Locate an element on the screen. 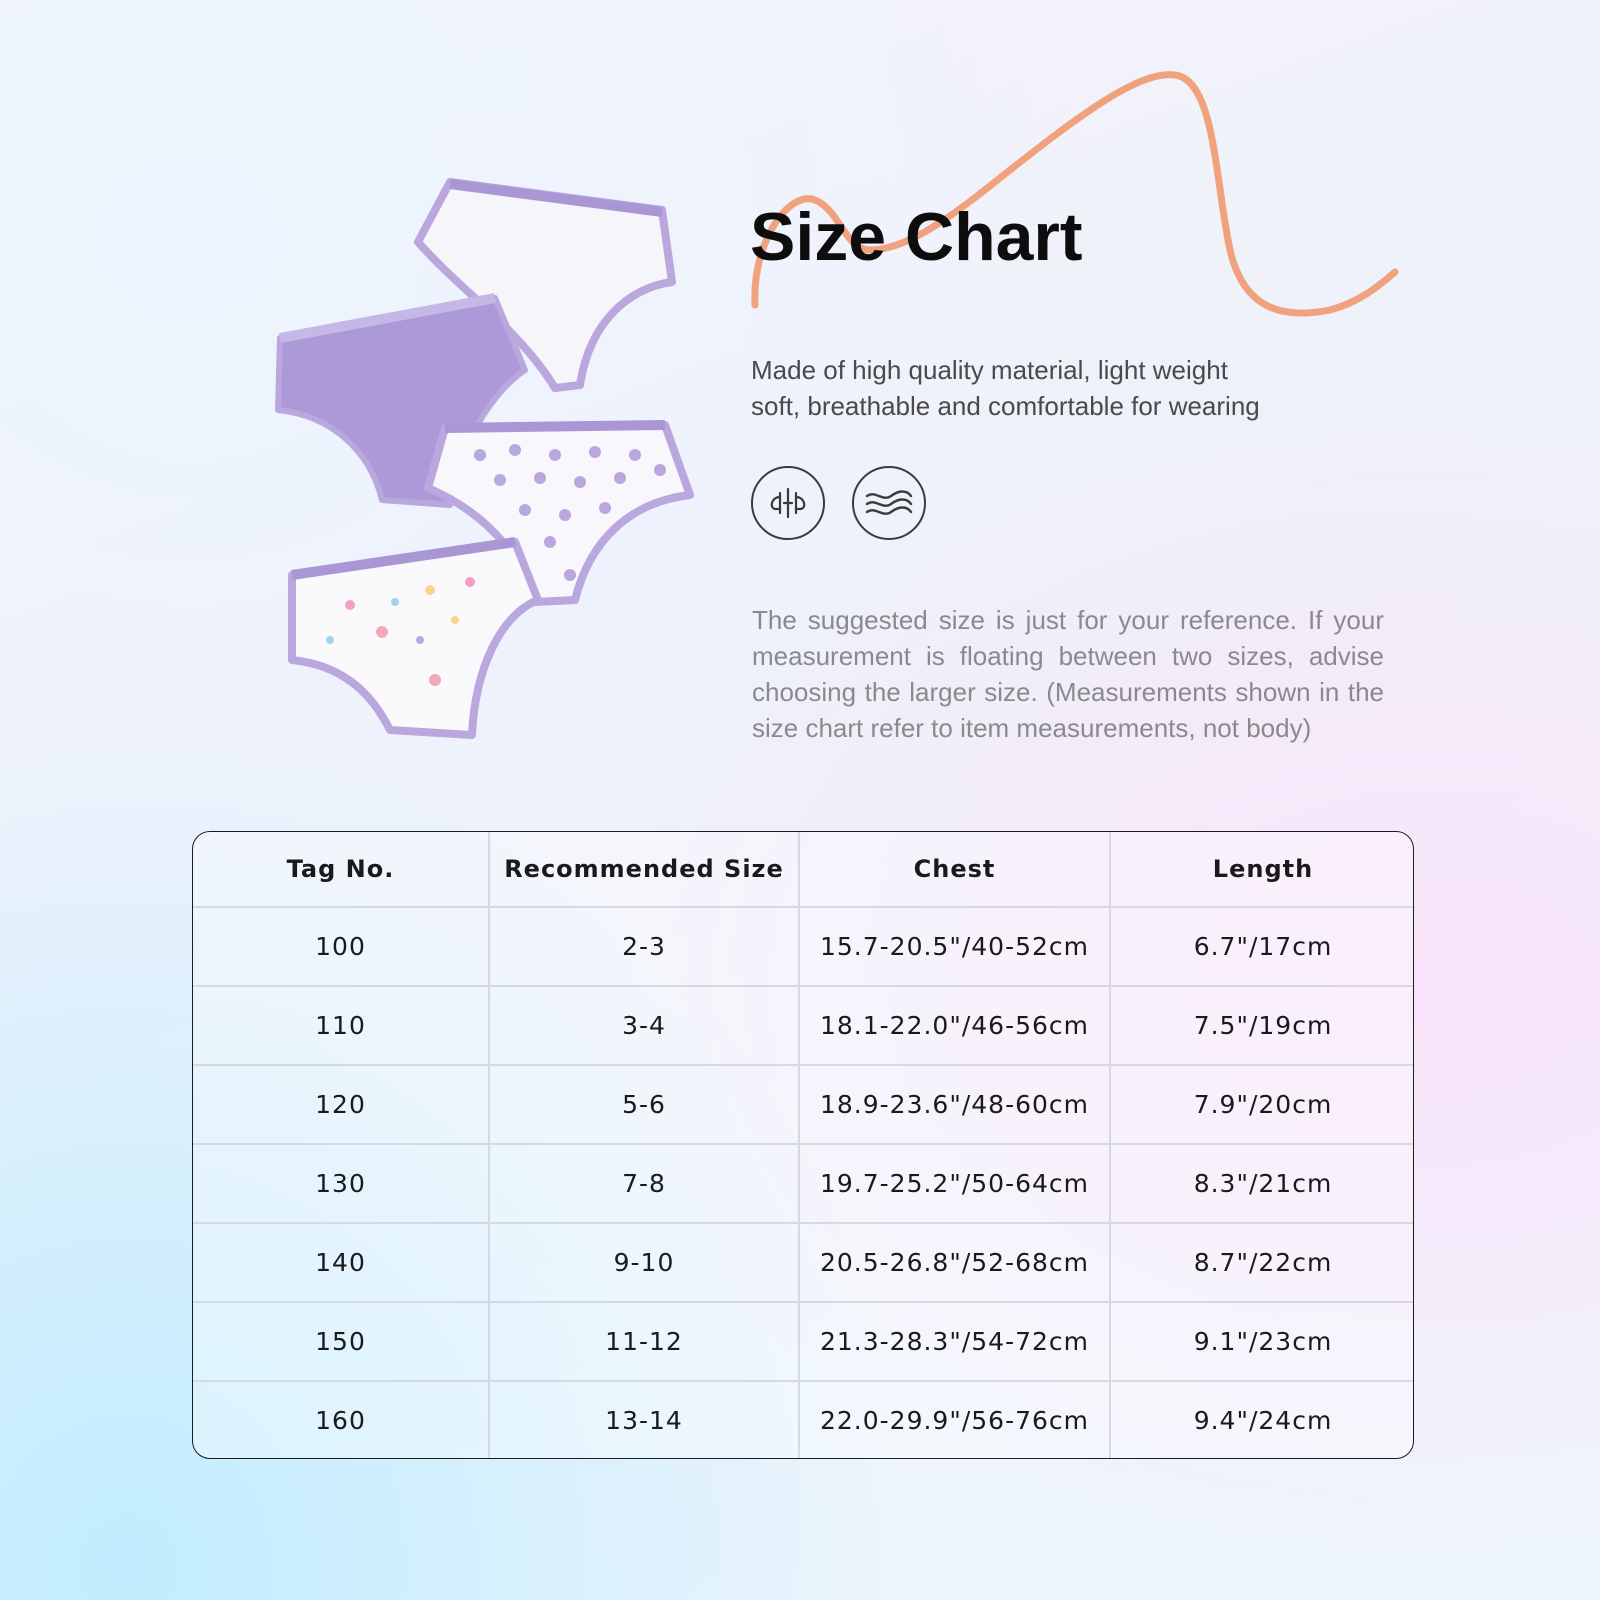 The width and height of the screenshot is (1600, 1600). cell-length: 8.3"/21cm is located at coordinates (1261, 1184).